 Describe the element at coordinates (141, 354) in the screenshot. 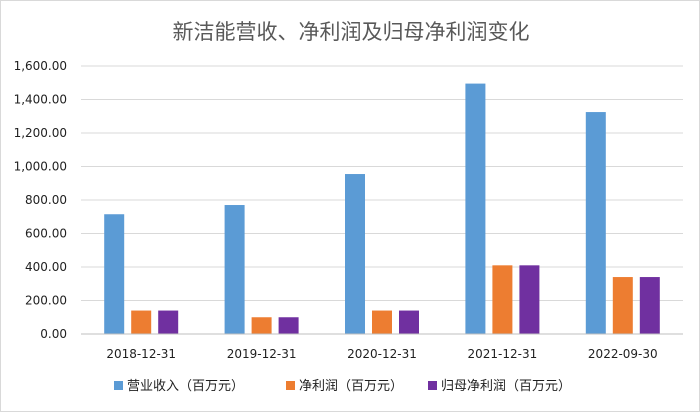

I see `x-category-label: 2018-12-31` at that location.